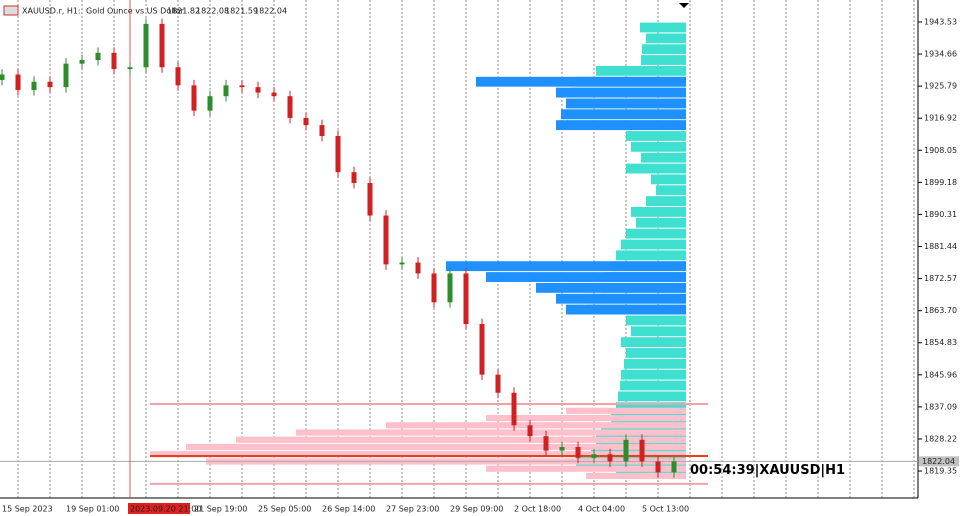 This screenshot has height=516, width=960. What do you see at coordinates (27, 509) in the screenshot?
I see `x-tick-label: 15 Sep 2023` at bounding box center [27, 509].